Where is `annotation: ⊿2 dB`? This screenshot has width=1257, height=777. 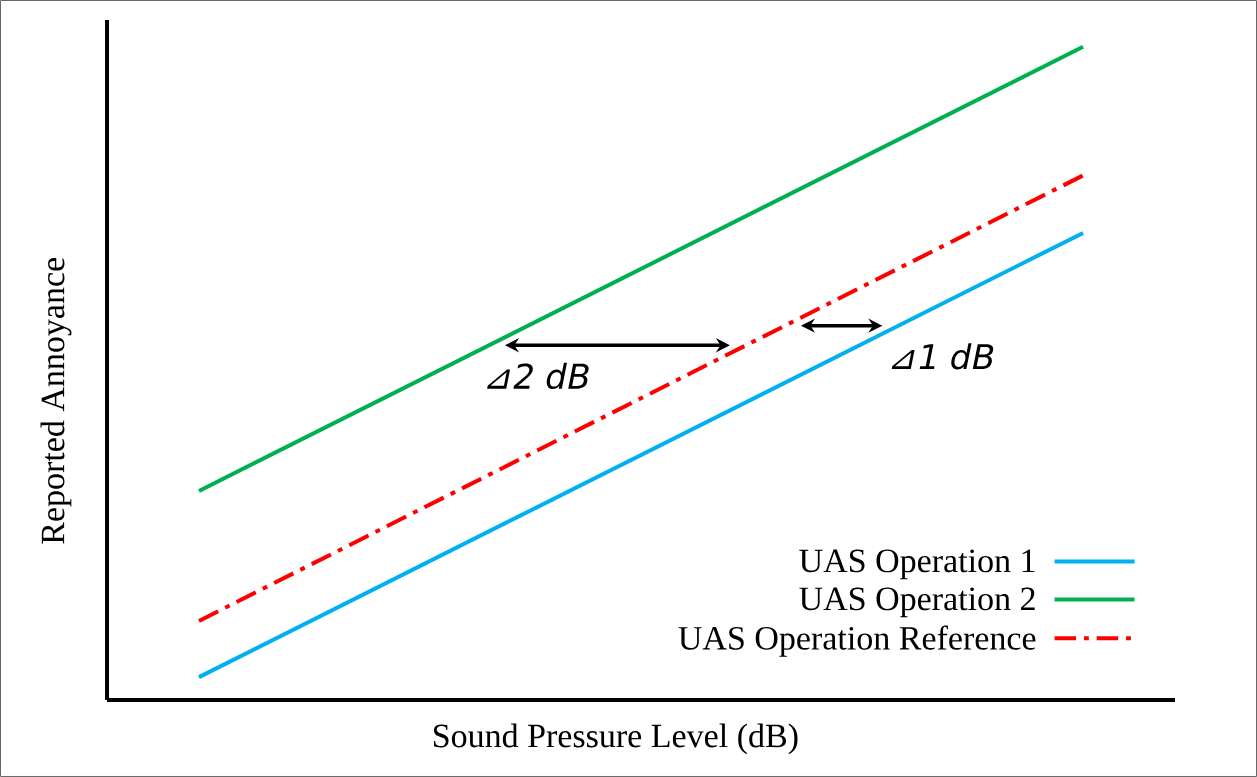
annotation: ⊿2 dB is located at coordinates (538, 376).